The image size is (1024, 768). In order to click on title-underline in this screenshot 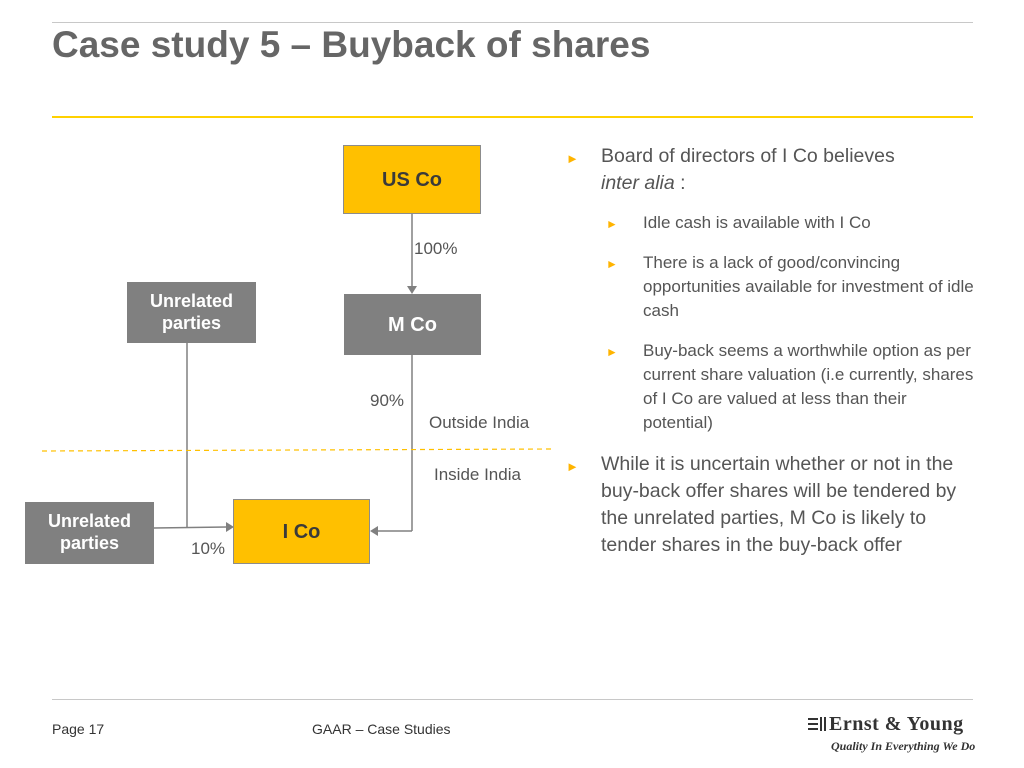, I will do `click(512, 117)`.